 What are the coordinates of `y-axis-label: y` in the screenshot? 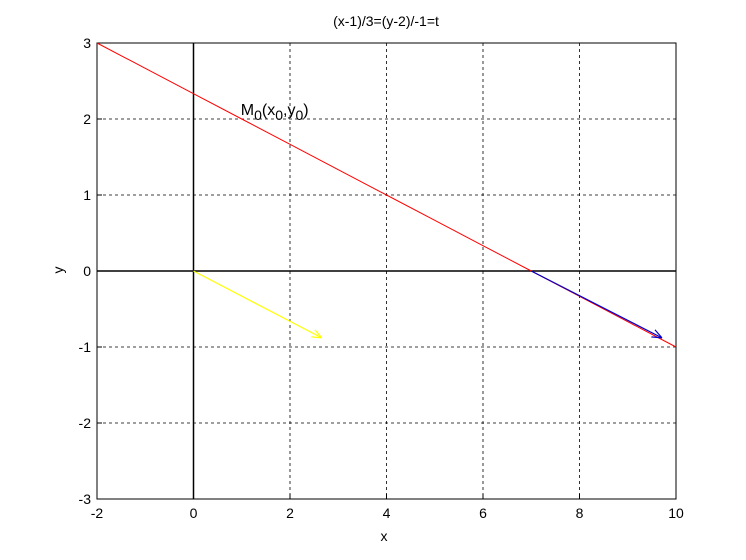 It's located at (58, 270).